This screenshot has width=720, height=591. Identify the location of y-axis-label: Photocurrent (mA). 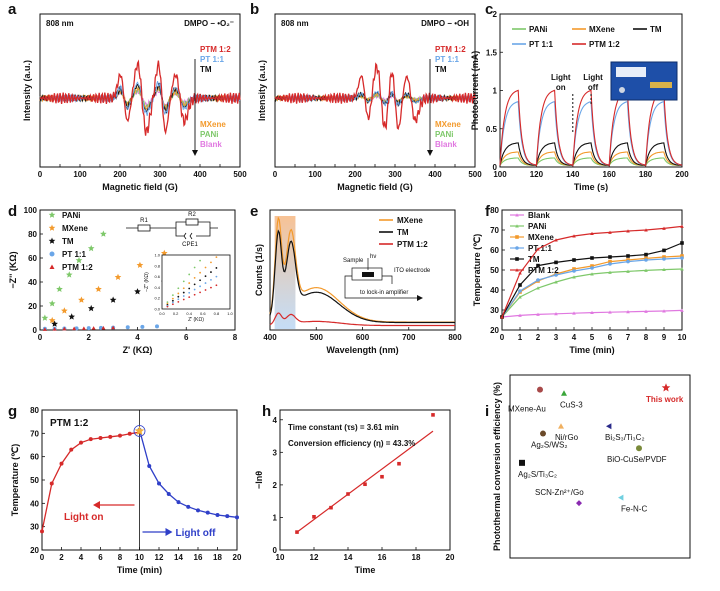
(475, 91).